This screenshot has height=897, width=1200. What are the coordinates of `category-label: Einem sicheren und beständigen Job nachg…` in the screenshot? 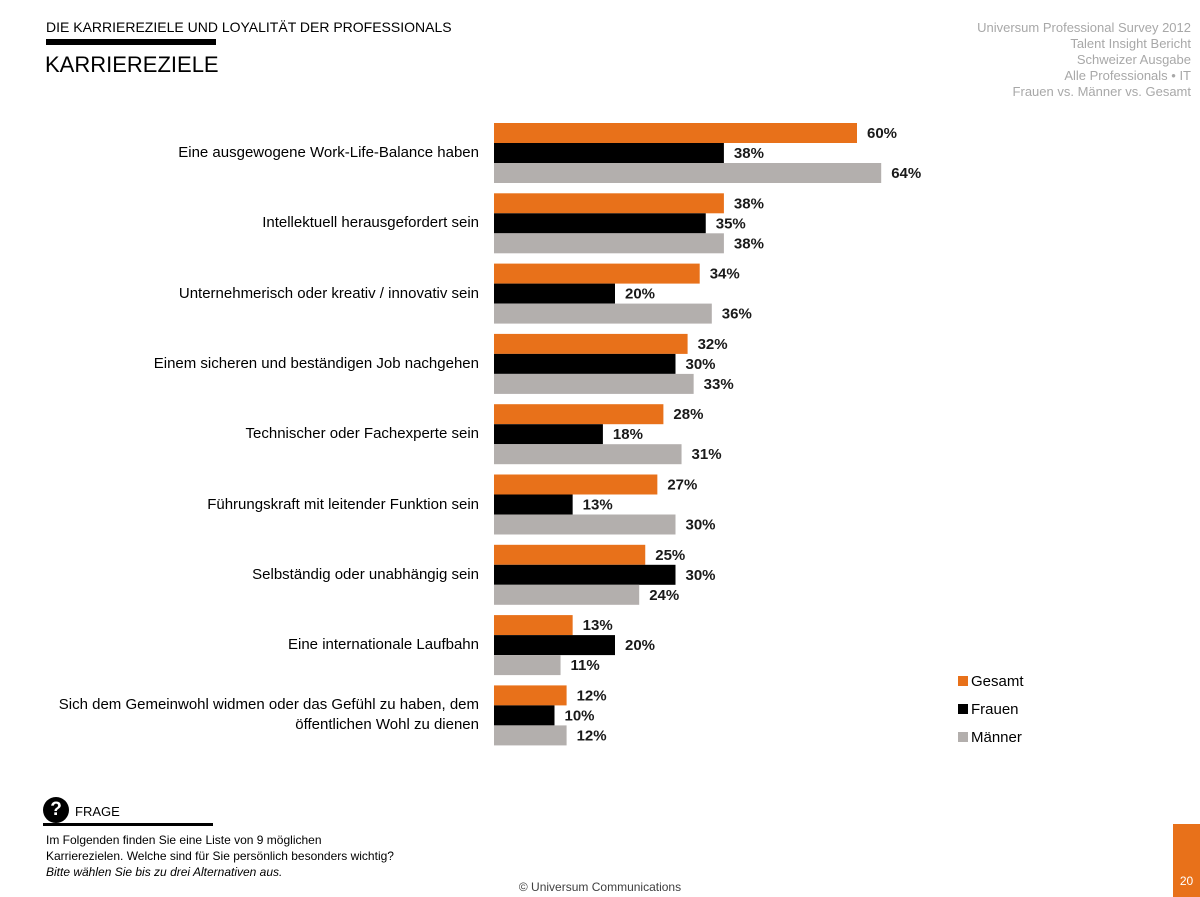 It's located at (316, 363).